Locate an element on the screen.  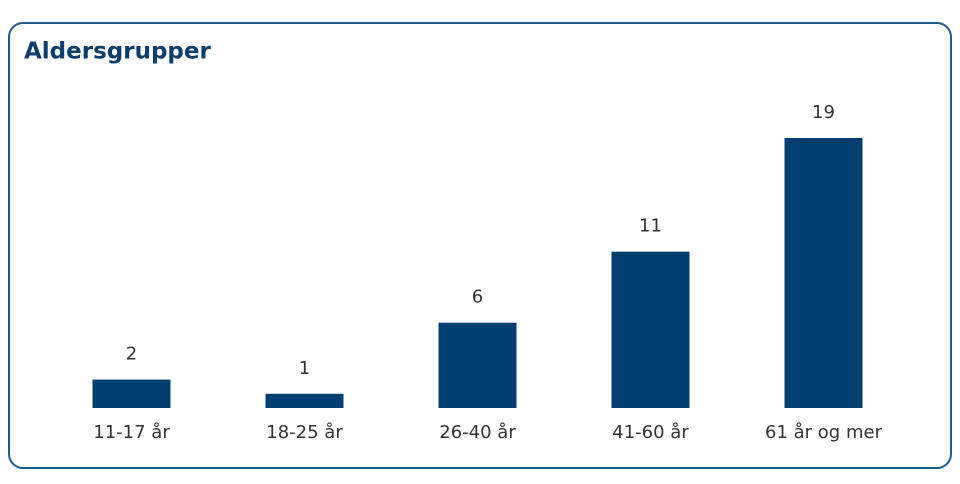
value-label: 19 is located at coordinates (823, 112).